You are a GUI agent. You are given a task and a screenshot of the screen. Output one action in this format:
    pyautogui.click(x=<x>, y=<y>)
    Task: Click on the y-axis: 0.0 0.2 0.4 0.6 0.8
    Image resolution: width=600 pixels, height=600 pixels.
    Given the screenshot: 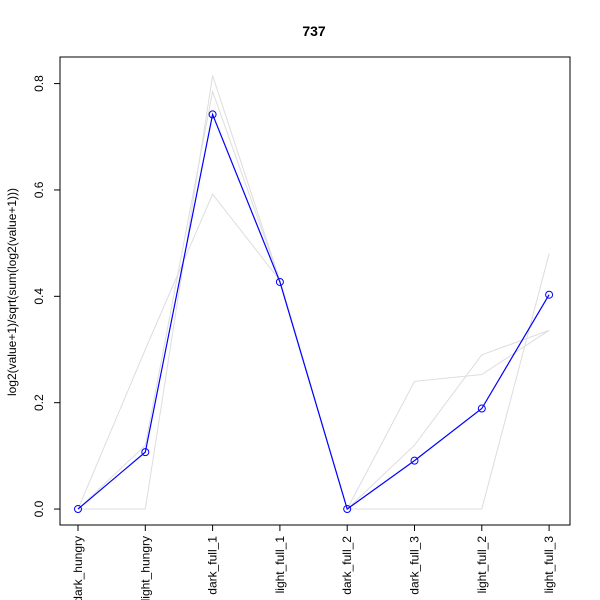 What is the action you would take?
    pyautogui.click(x=46, y=296)
    